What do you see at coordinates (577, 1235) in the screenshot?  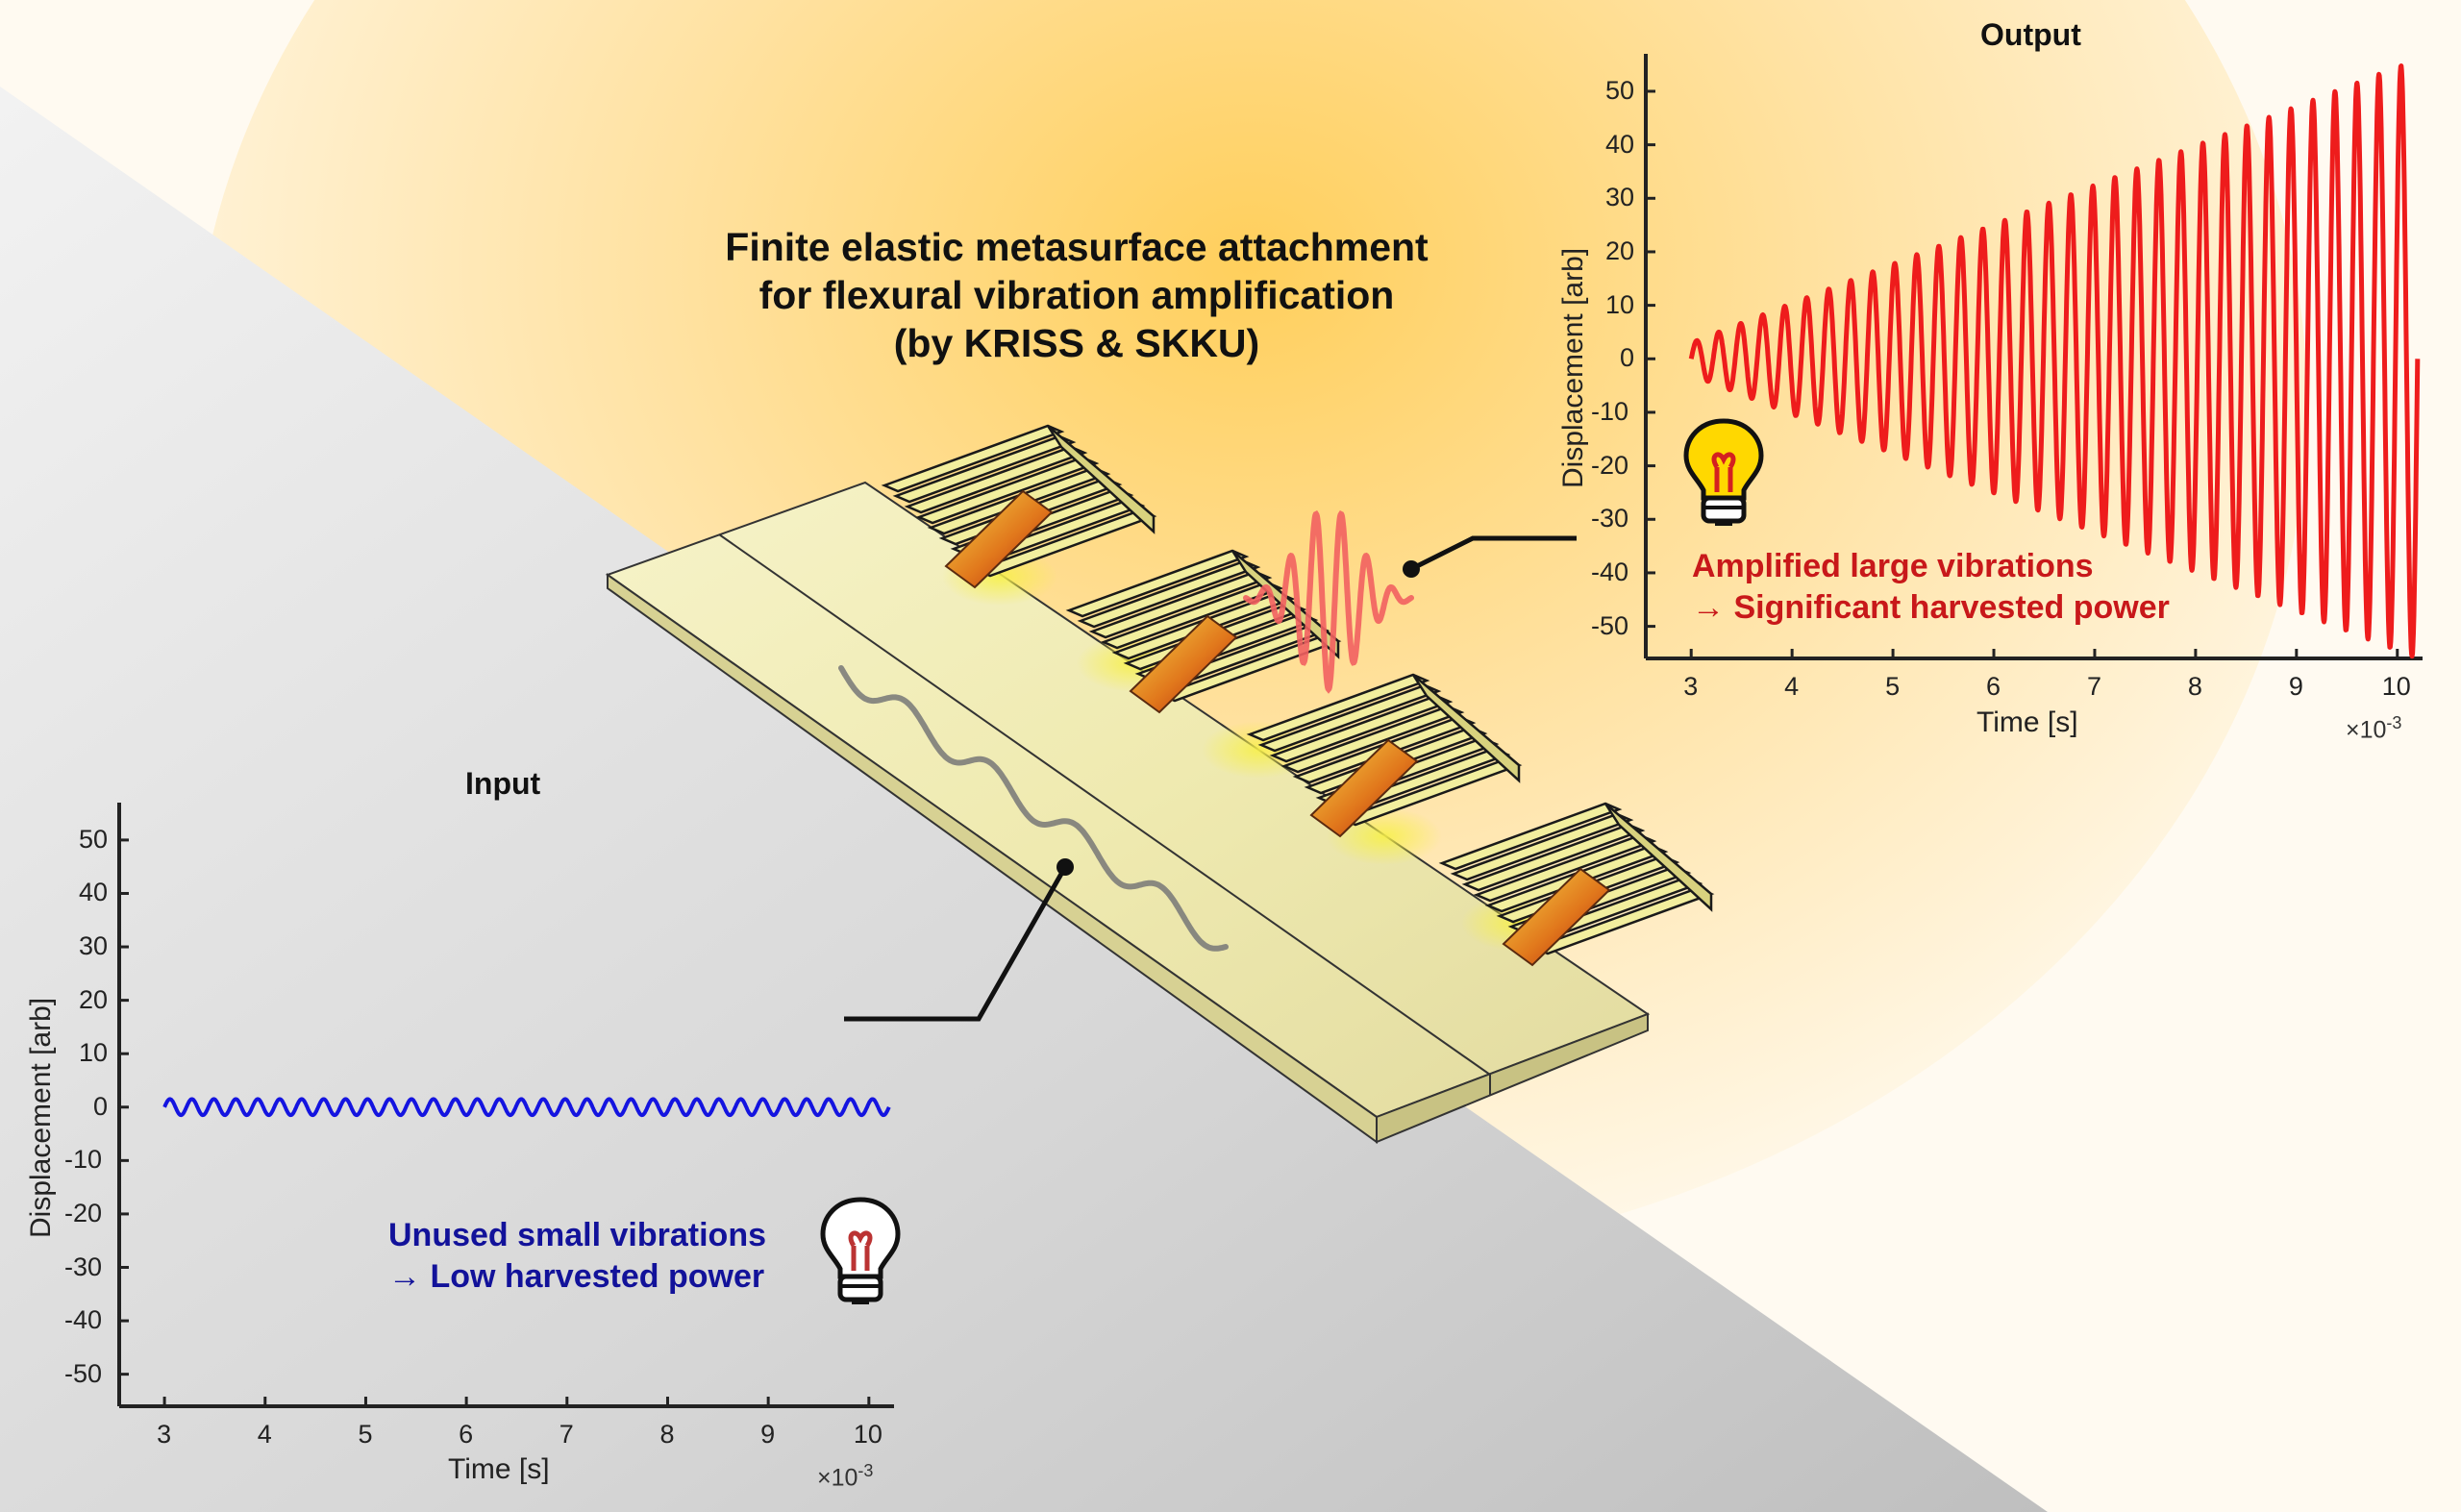 I see `annotation-line: Unused small vibrations` at bounding box center [577, 1235].